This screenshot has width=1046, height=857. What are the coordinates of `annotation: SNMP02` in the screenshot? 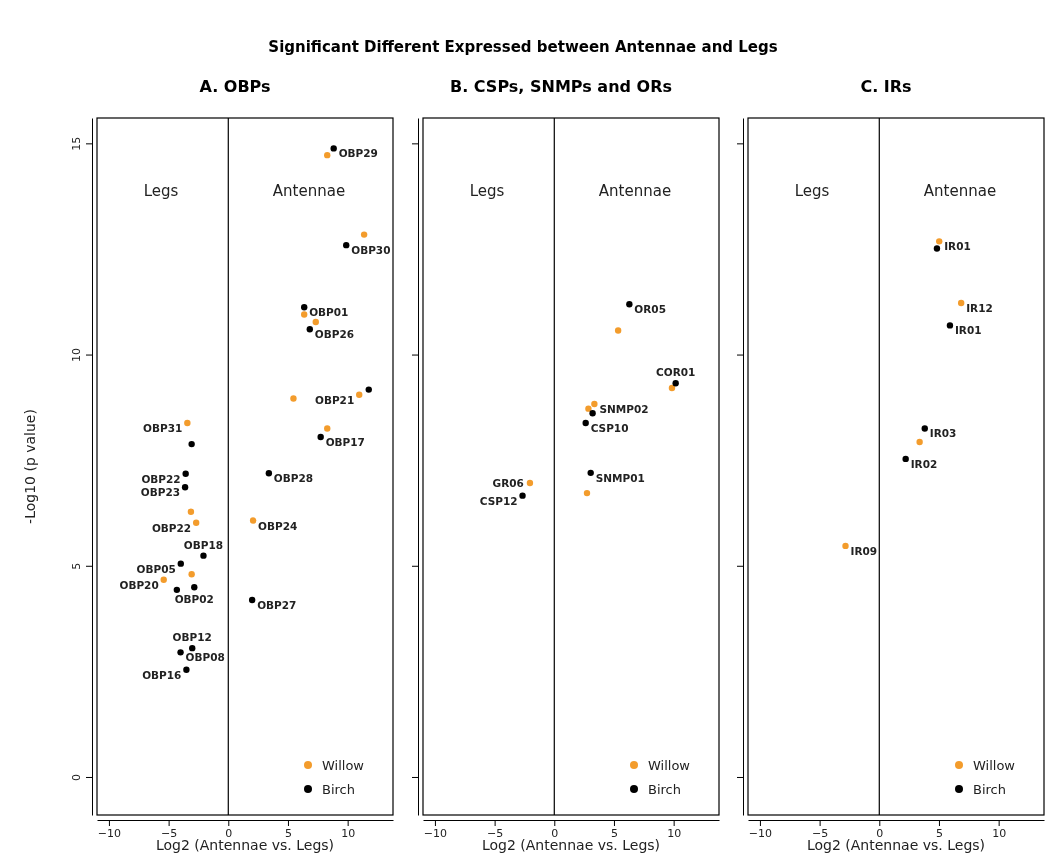 It's located at (624, 408).